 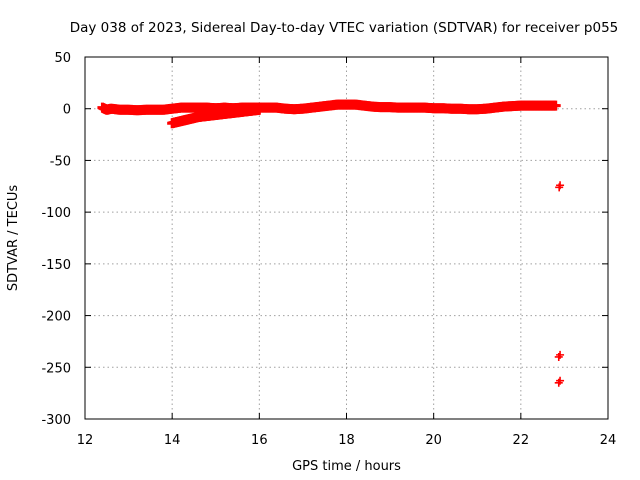 I want to click on y-tick-label: -300, so click(x=56, y=420).